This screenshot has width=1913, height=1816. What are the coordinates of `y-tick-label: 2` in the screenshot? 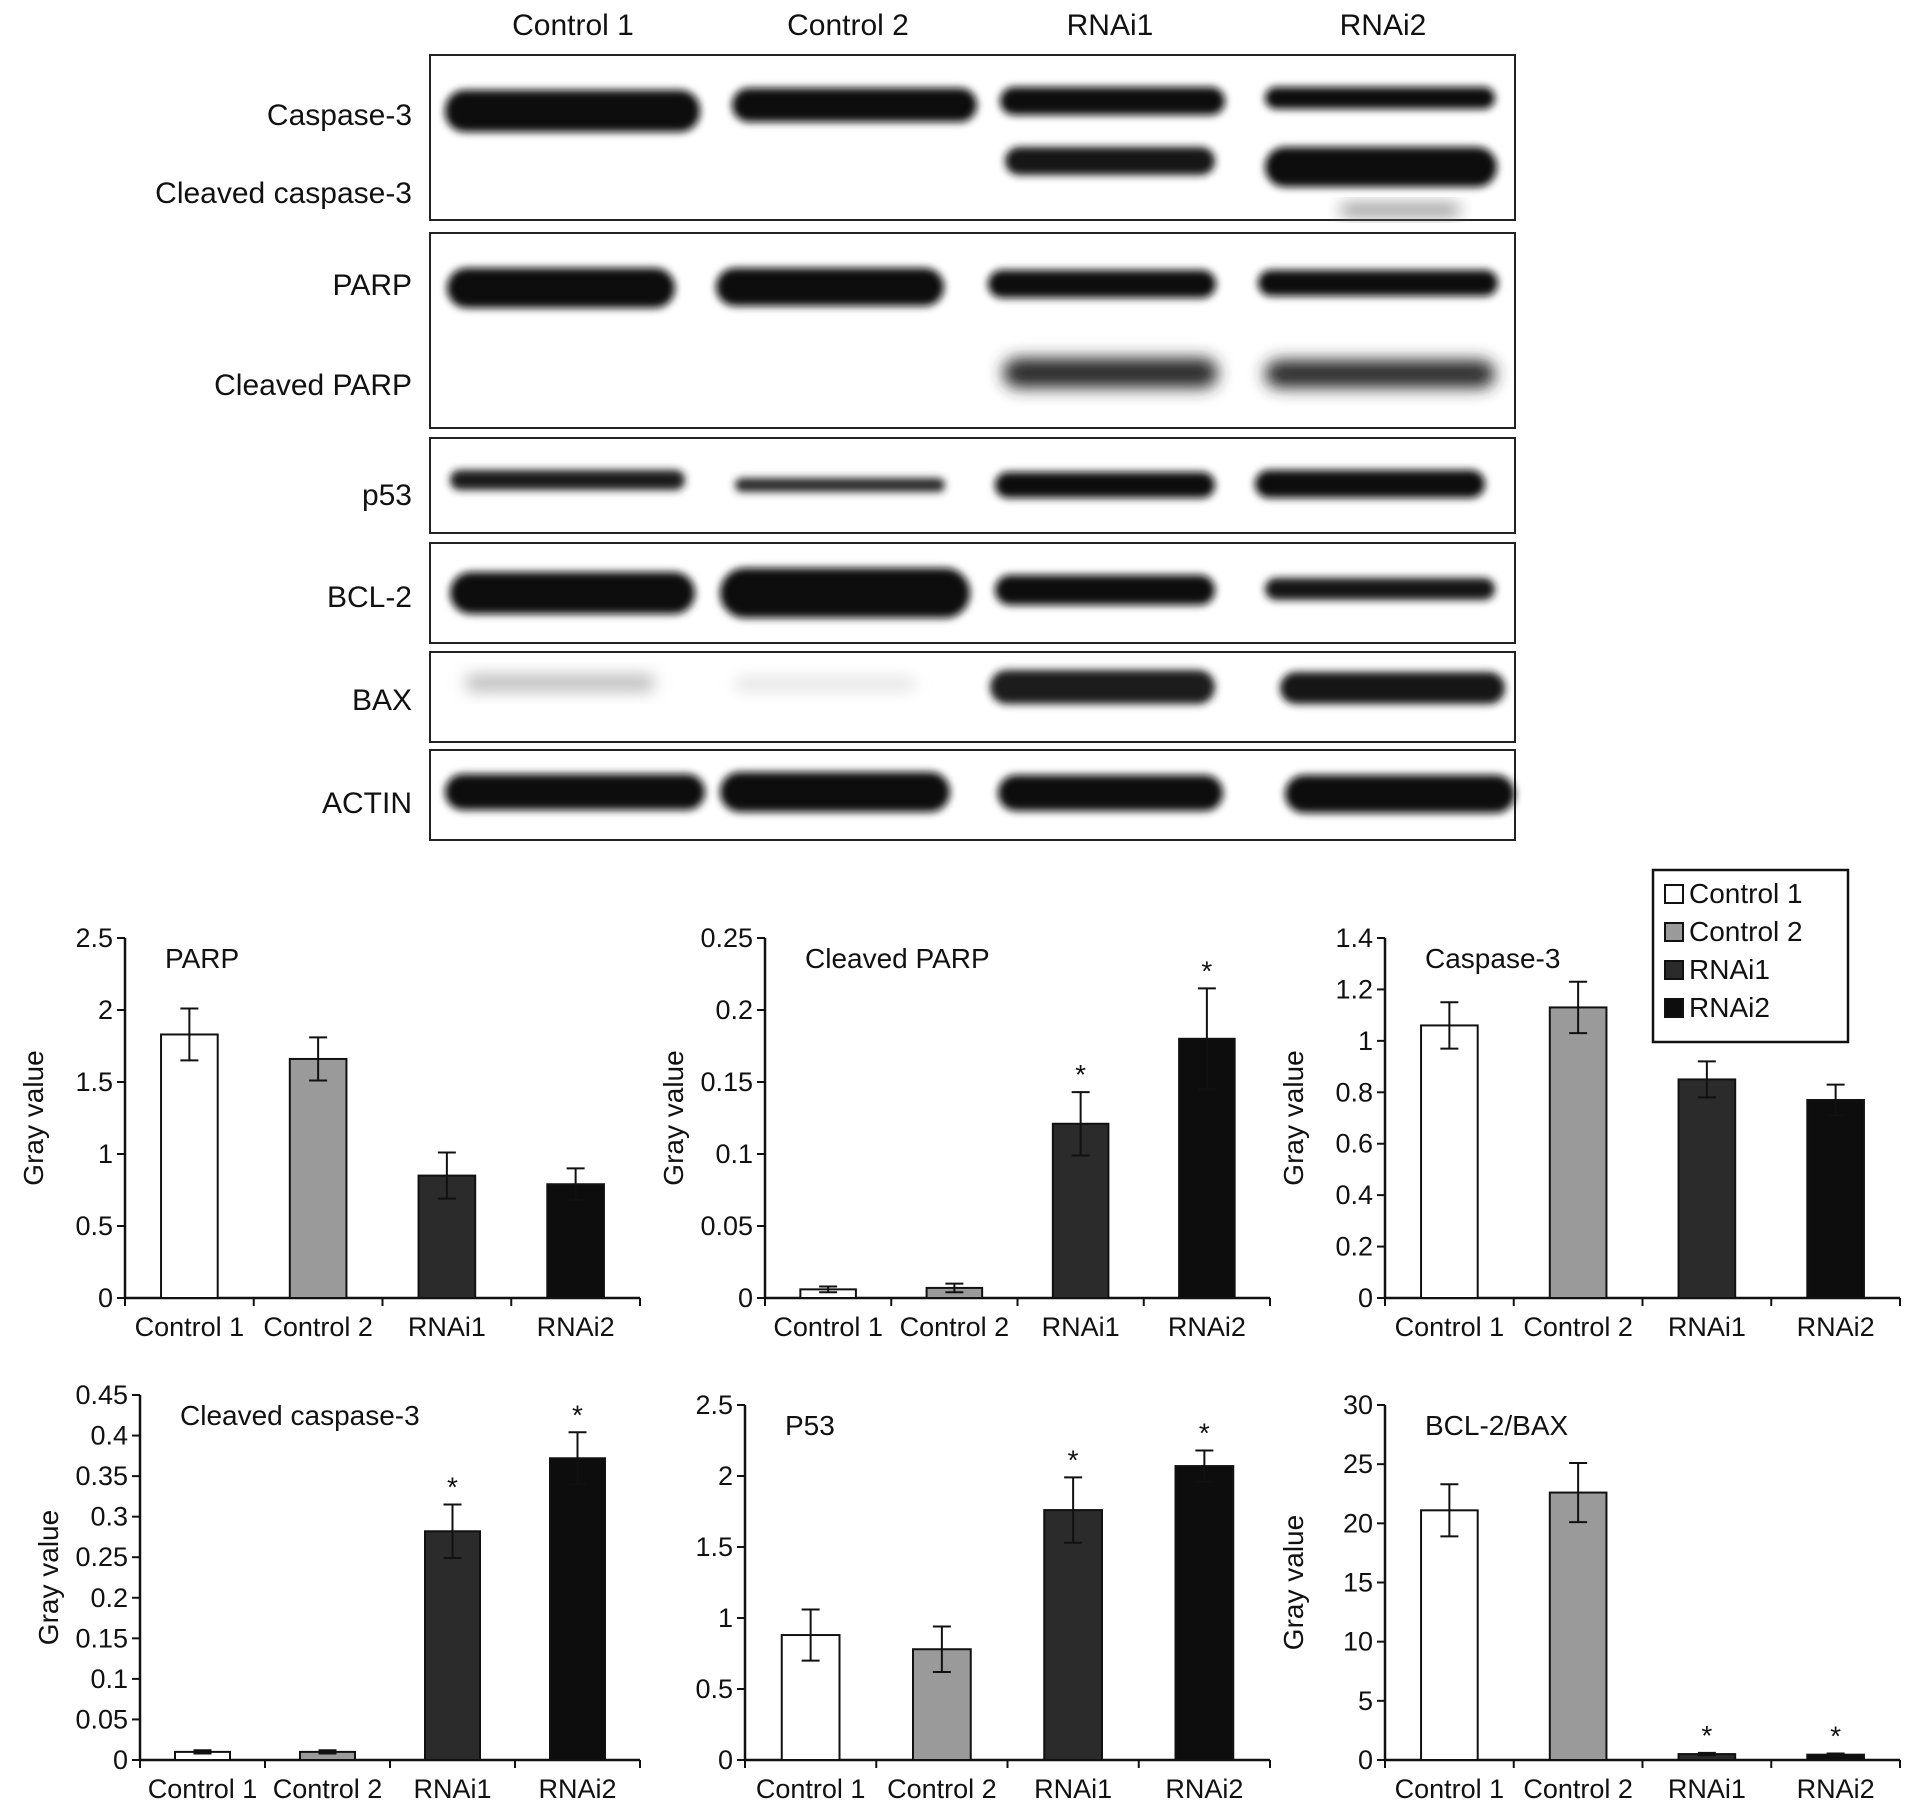 It's located at (105, 1010).